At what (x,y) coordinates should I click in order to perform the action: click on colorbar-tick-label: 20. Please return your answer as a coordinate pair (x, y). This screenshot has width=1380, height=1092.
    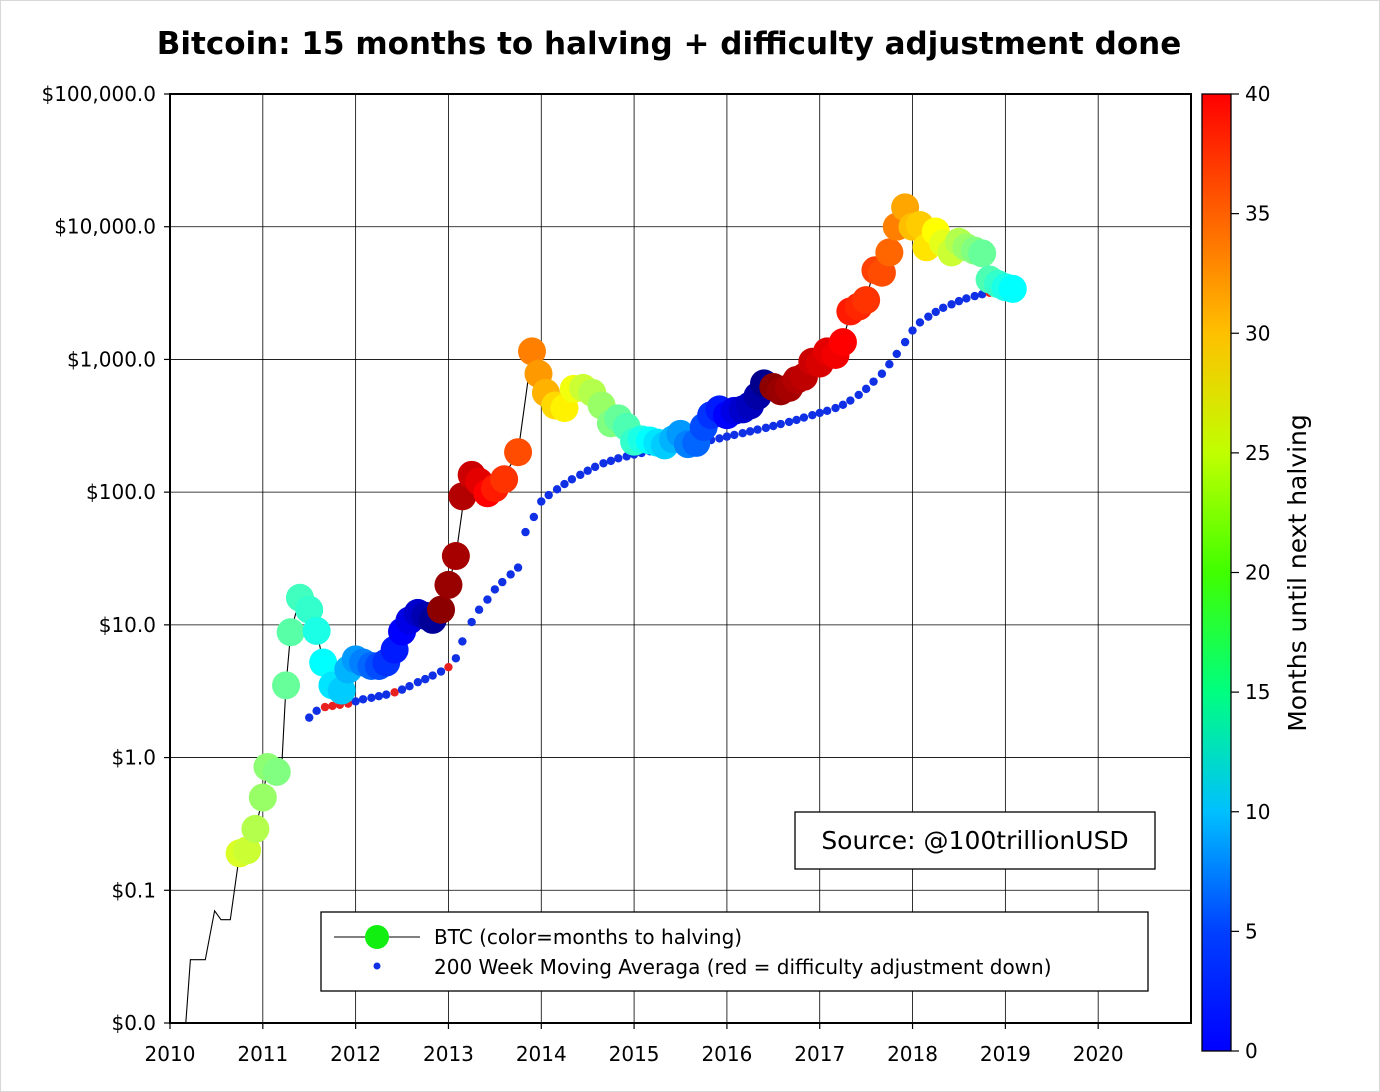
    Looking at the image, I should click on (1257, 573).